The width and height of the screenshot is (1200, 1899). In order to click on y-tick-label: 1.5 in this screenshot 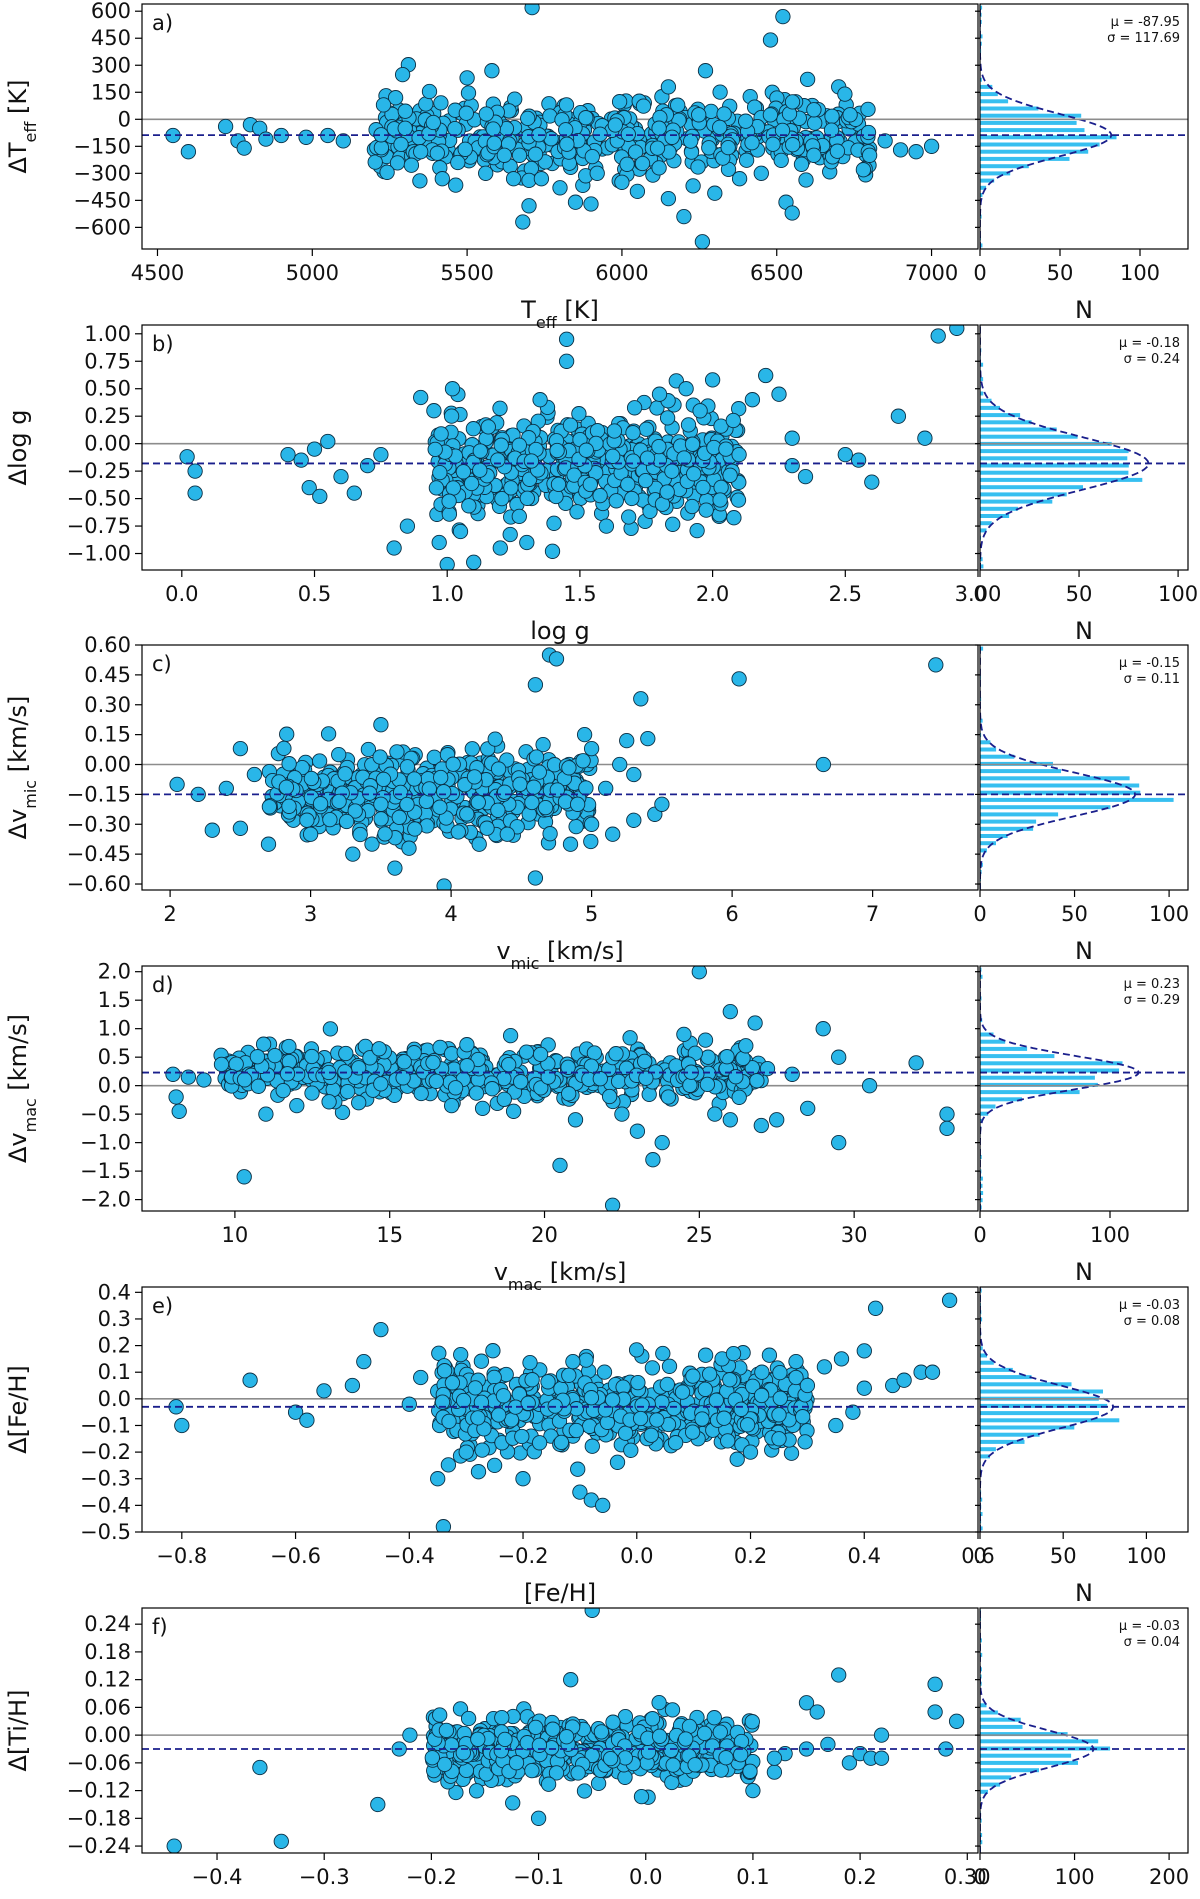, I will do `click(114, 1000)`.